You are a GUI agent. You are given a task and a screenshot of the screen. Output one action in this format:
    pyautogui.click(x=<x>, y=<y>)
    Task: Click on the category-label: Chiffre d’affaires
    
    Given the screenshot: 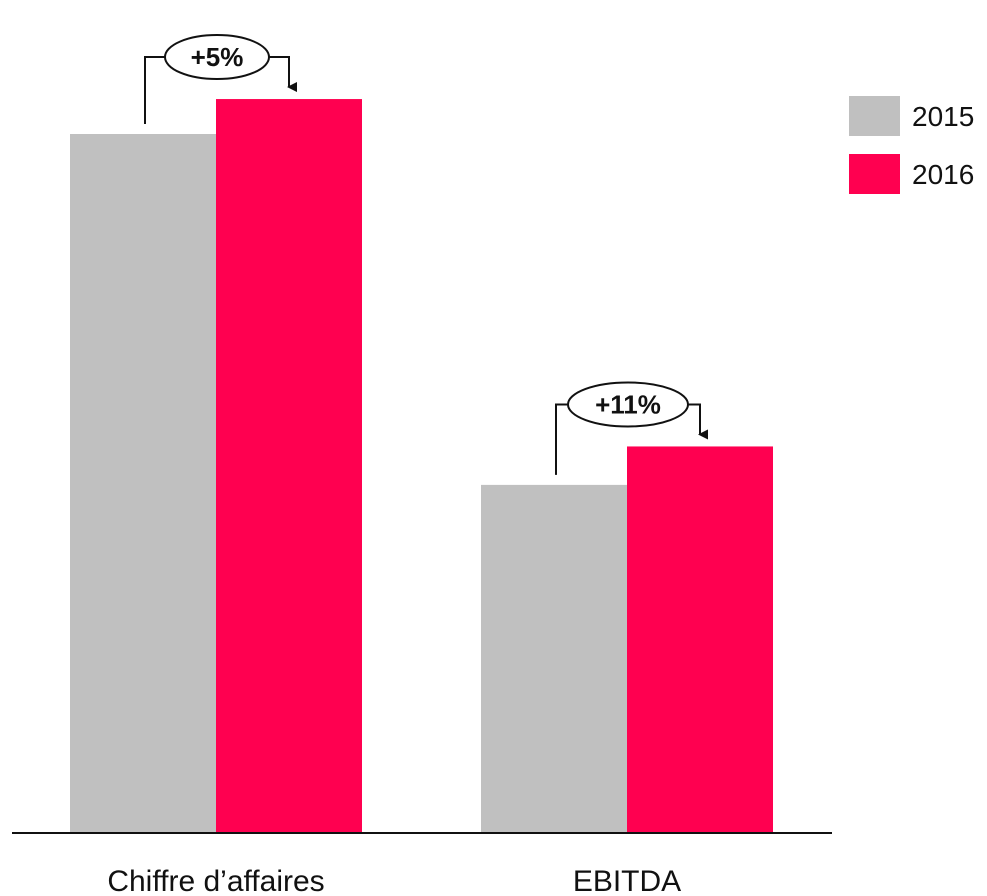 What is the action you would take?
    pyautogui.click(x=215, y=880)
    